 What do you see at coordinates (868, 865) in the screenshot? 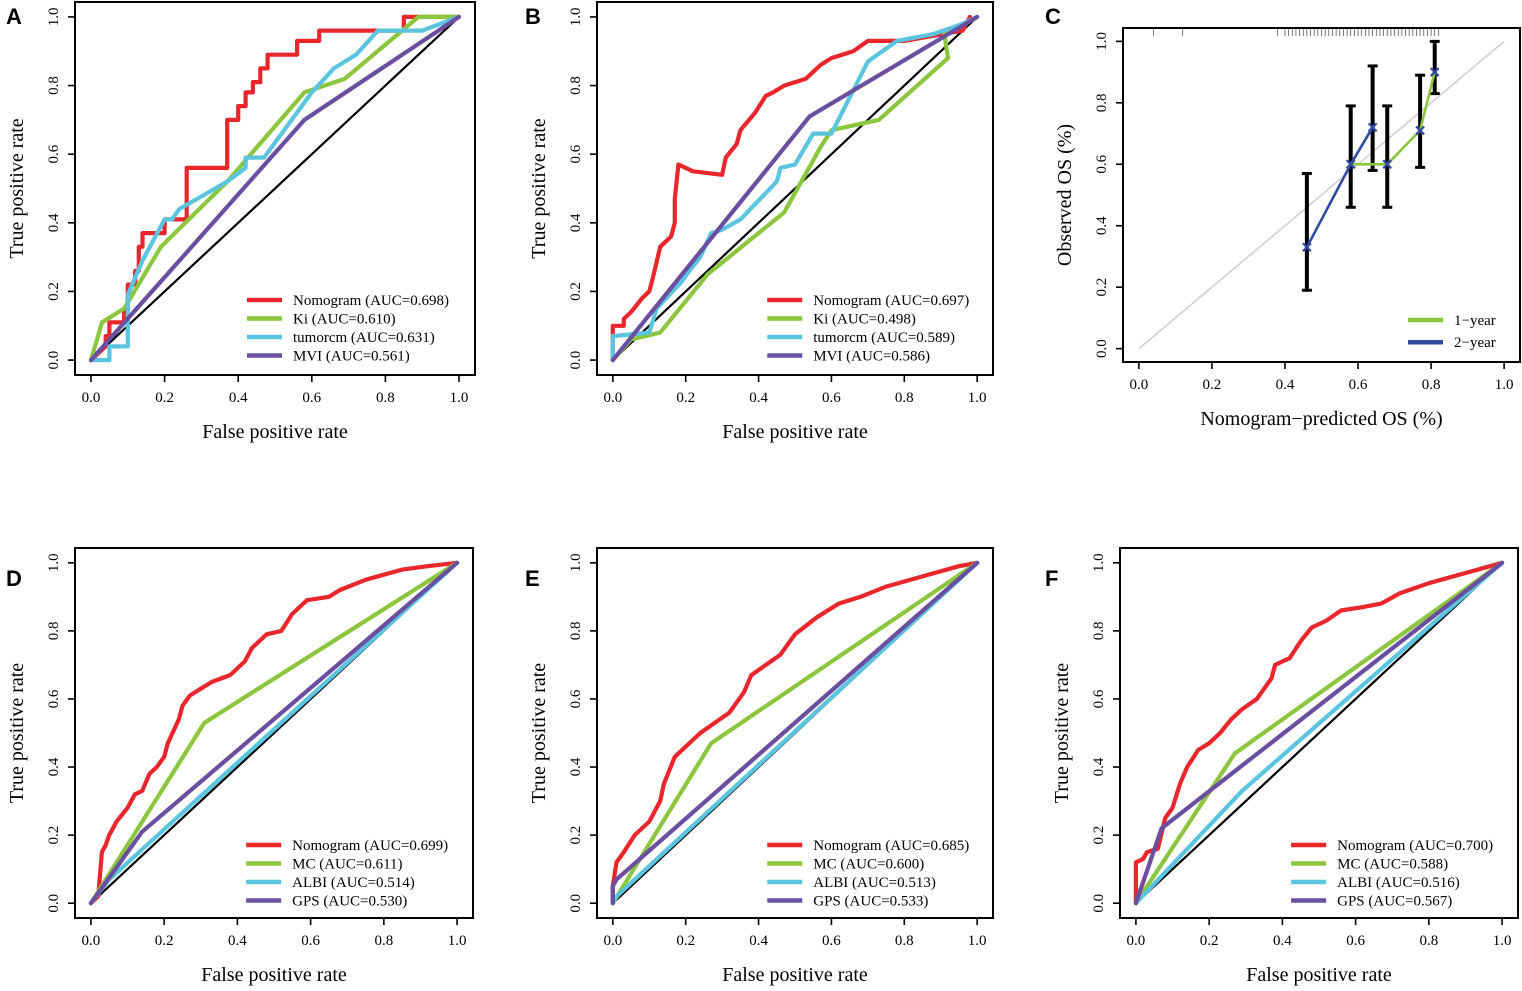
I see `legend-label: MC (AUC=0.600)` at bounding box center [868, 865].